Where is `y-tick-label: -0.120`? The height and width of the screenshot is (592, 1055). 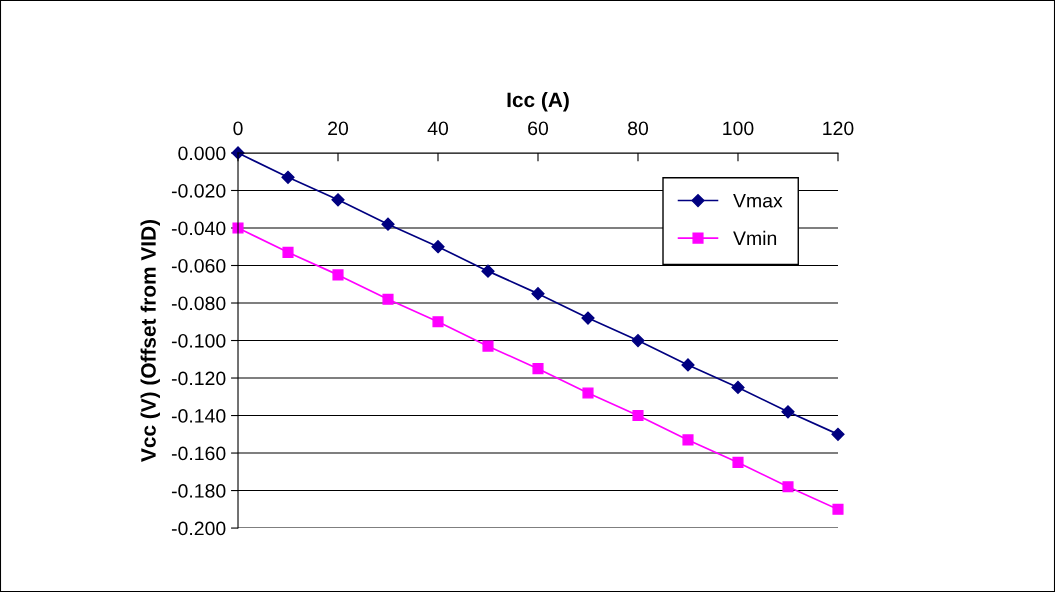 y-tick-label: -0.120 is located at coordinates (198, 378).